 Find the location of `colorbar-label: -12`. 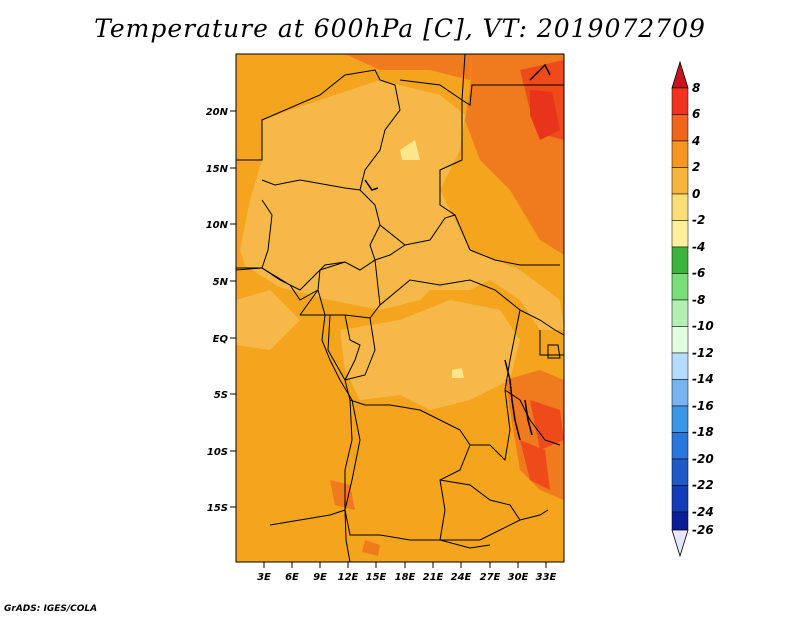

colorbar-label: -12 is located at coordinates (703, 353).